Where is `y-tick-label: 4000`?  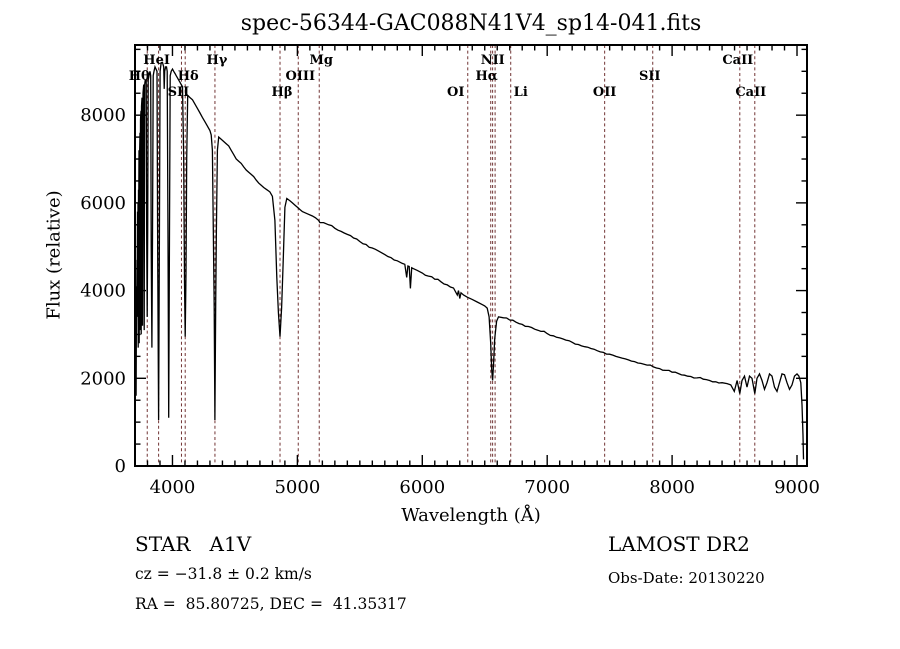 y-tick-label: 4000 is located at coordinates (103, 291).